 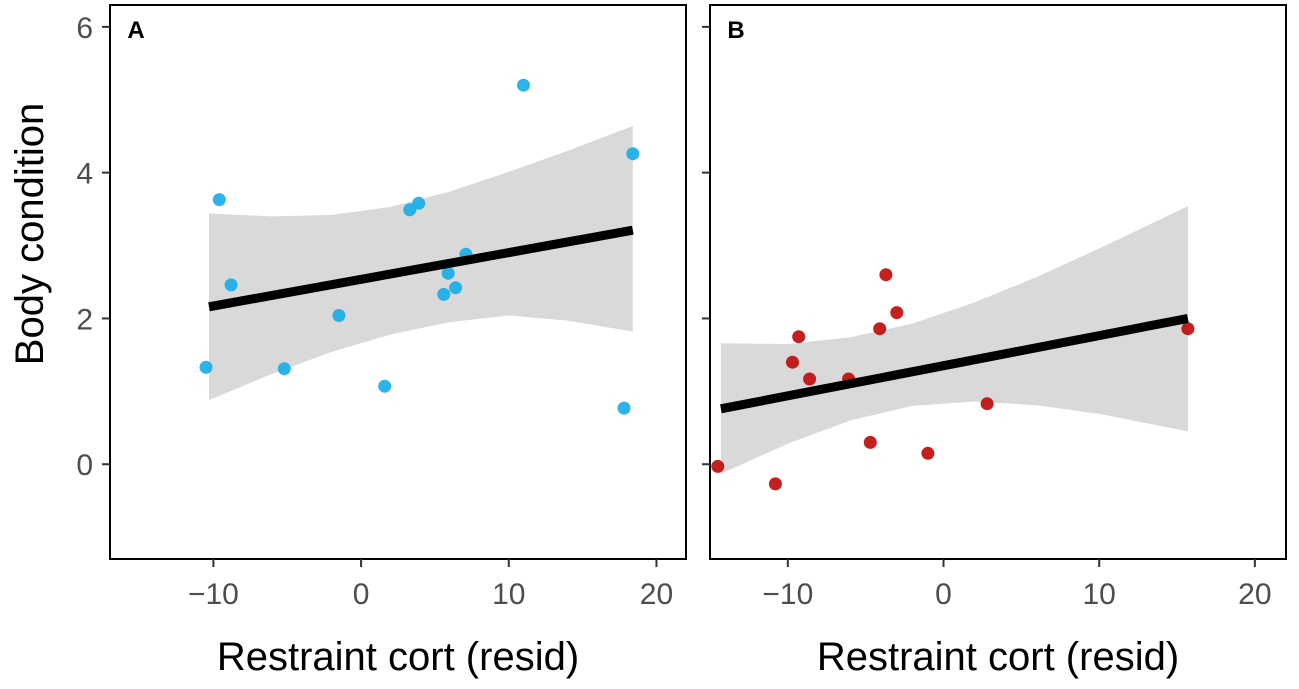 I want to click on panel-b-x-axis-title: Restraint cort (resid), so click(x=998, y=657).